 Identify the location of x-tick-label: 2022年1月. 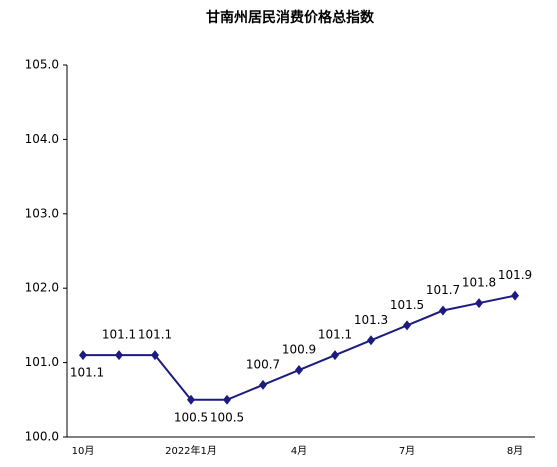
(191, 450).